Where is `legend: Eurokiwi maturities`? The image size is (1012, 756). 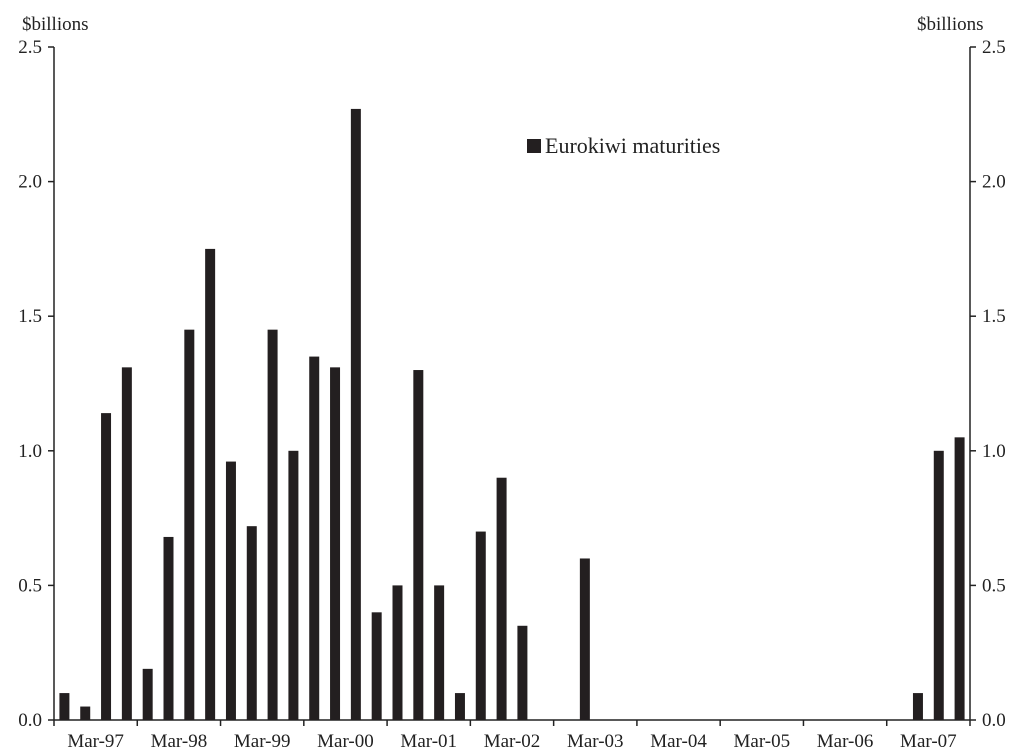
legend: Eurokiwi maturities is located at coordinates (623, 145).